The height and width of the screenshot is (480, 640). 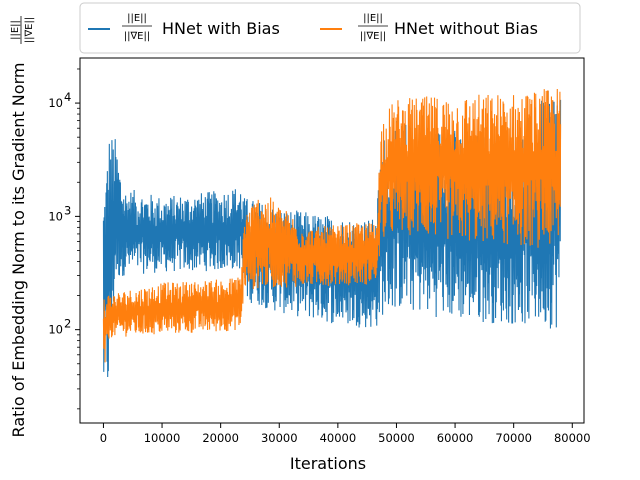 I want to click on legend-frac-num-hnet-with-bias: ||E||, so click(x=137, y=18).